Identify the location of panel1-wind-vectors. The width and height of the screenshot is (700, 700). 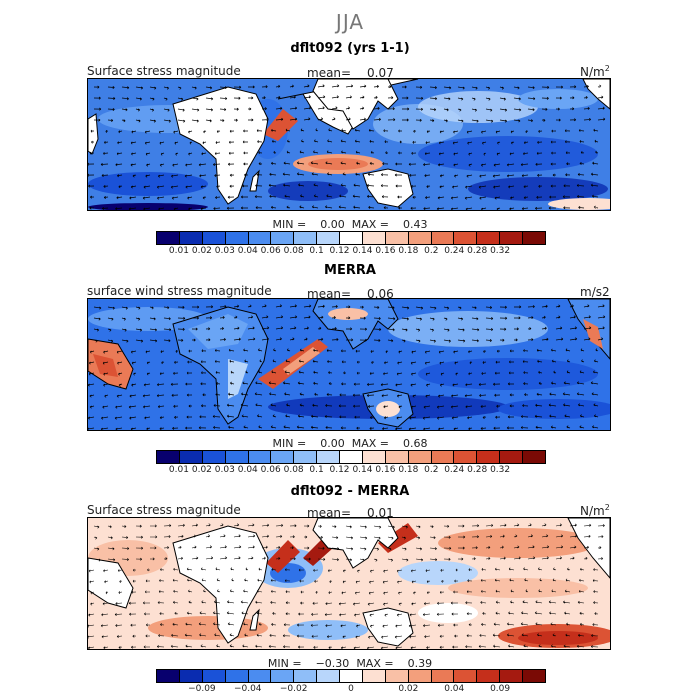
(347, 147).